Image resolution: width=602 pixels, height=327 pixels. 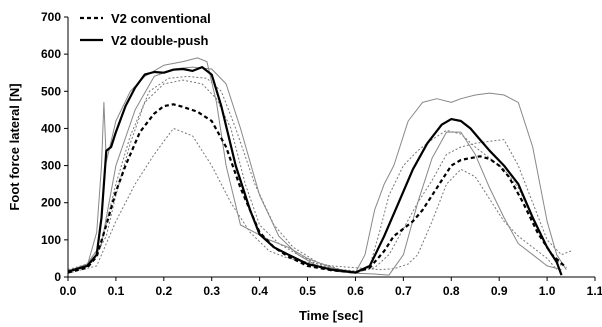 What do you see at coordinates (160, 40) in the screenshot?
I see `legend-label-double-push: V2 double-push` at bounding box center [160, 40].